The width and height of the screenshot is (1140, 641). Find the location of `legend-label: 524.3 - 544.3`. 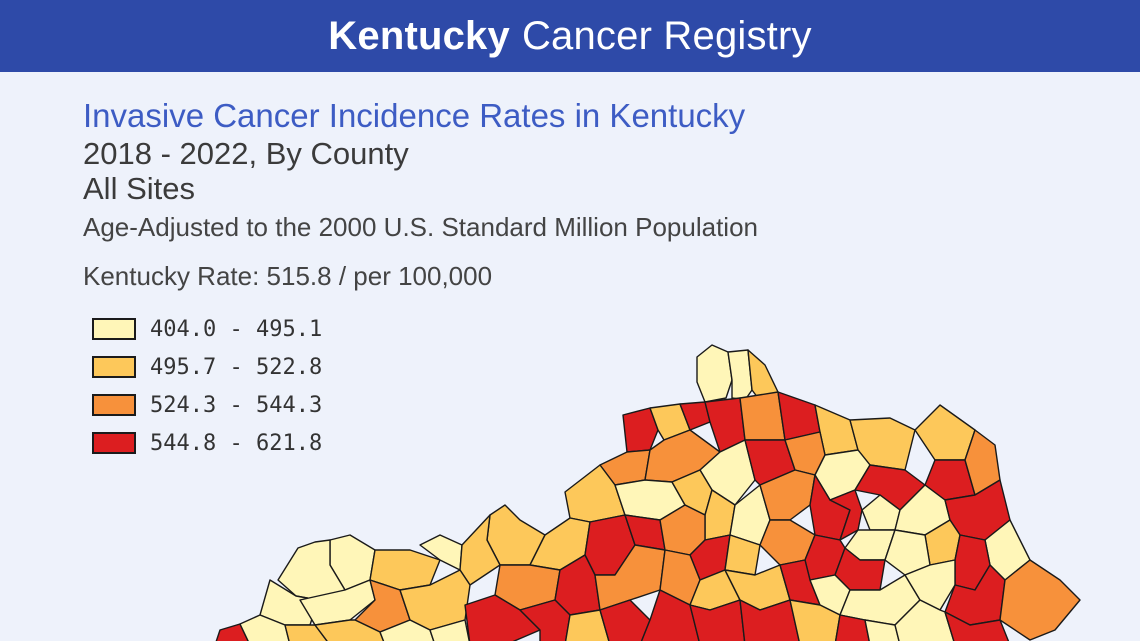

legend-label: 524.3 - 544.3 is located at coordinates (236, 405).